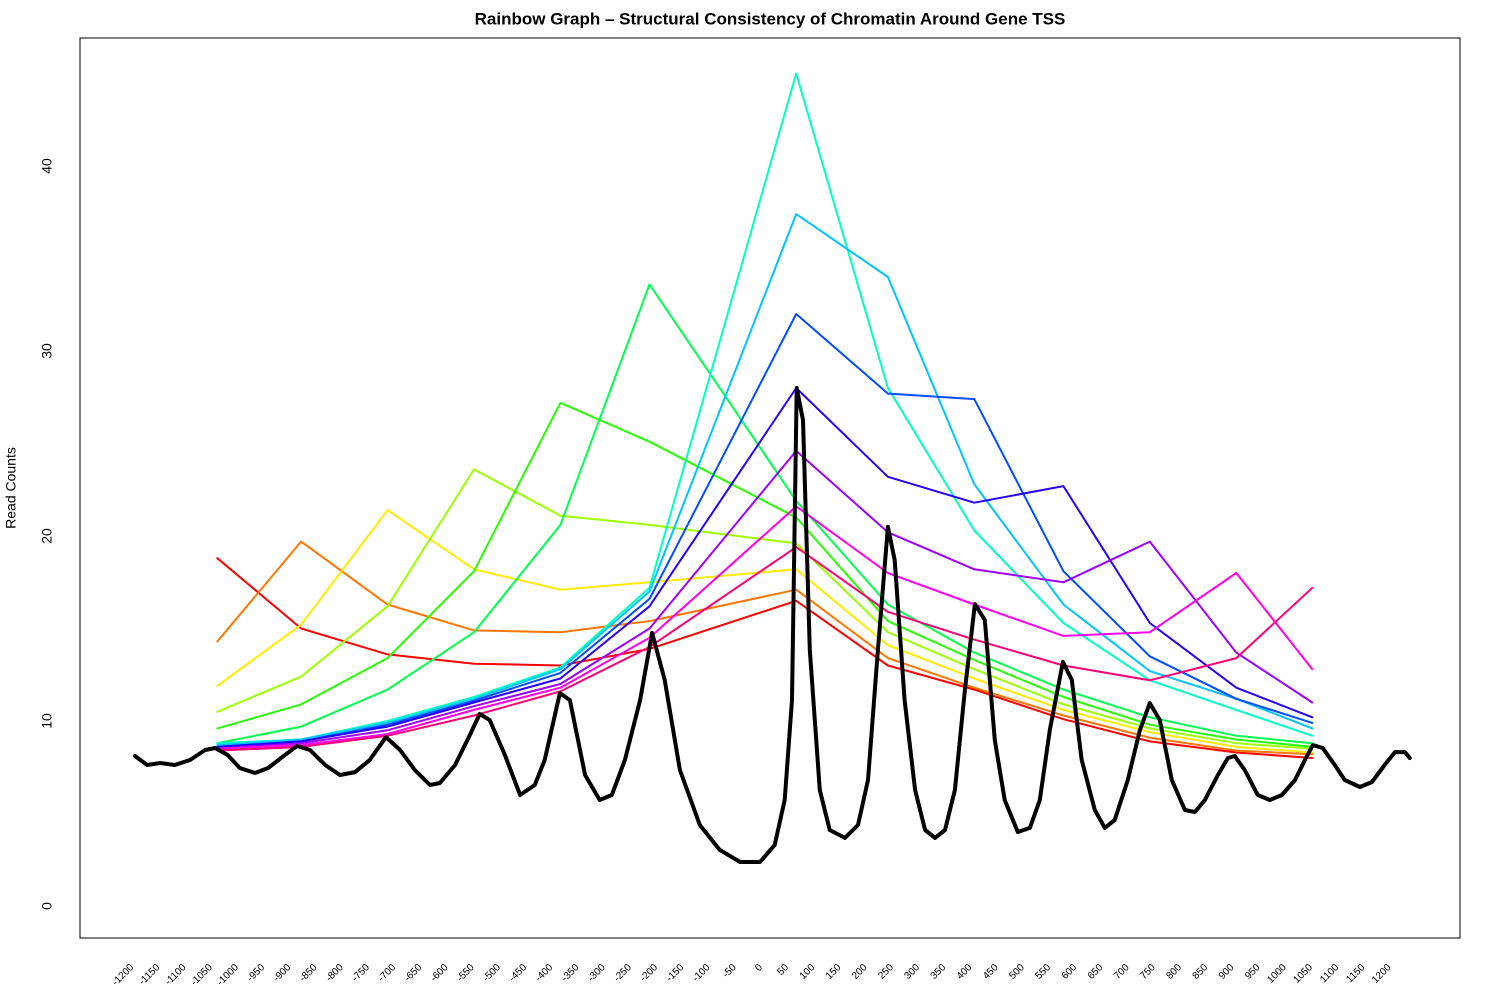  I want to click on x-tick-label: -500, so click(492, 973).